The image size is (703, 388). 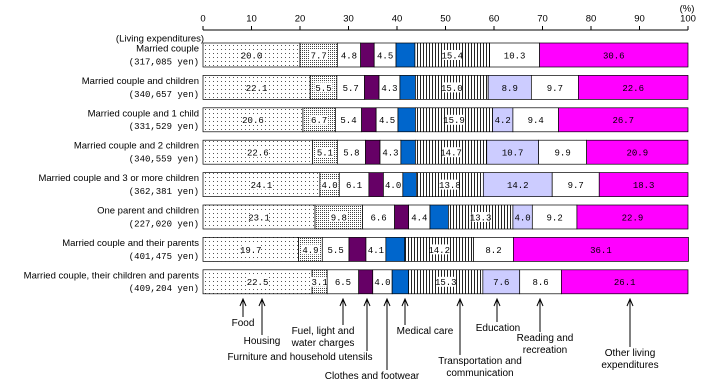 I want to click on value-label: 30.6, so click(x=614, y=56).